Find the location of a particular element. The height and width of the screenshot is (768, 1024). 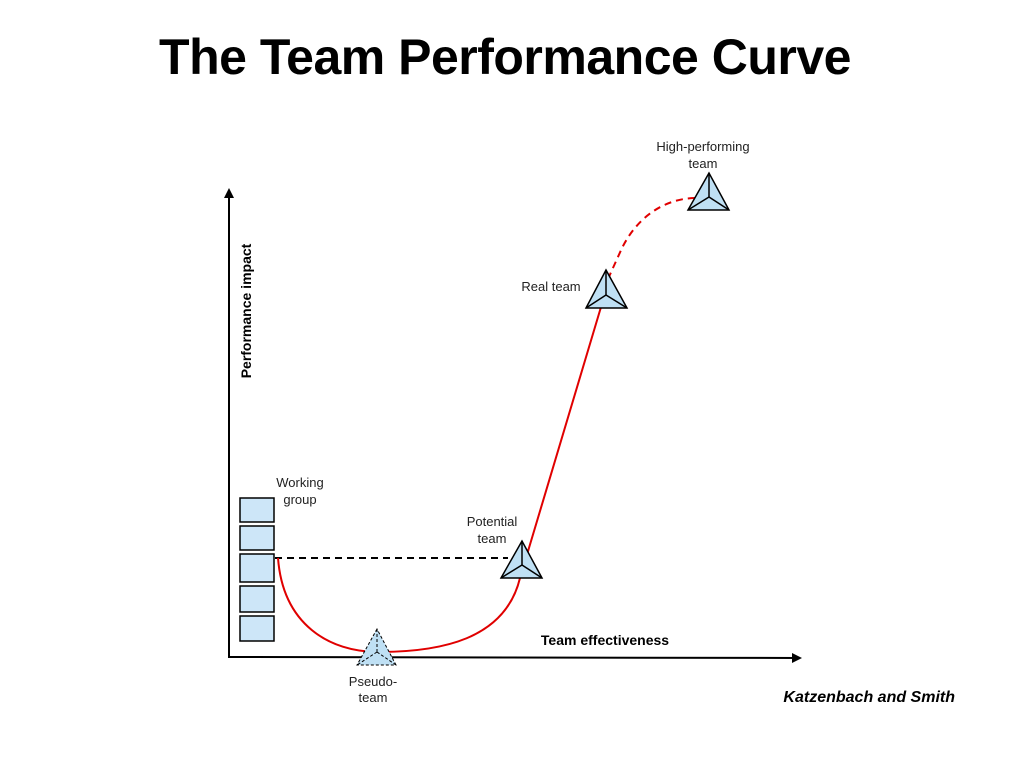

y-axis-label: Performance impact is located at coordinates (246, 310).